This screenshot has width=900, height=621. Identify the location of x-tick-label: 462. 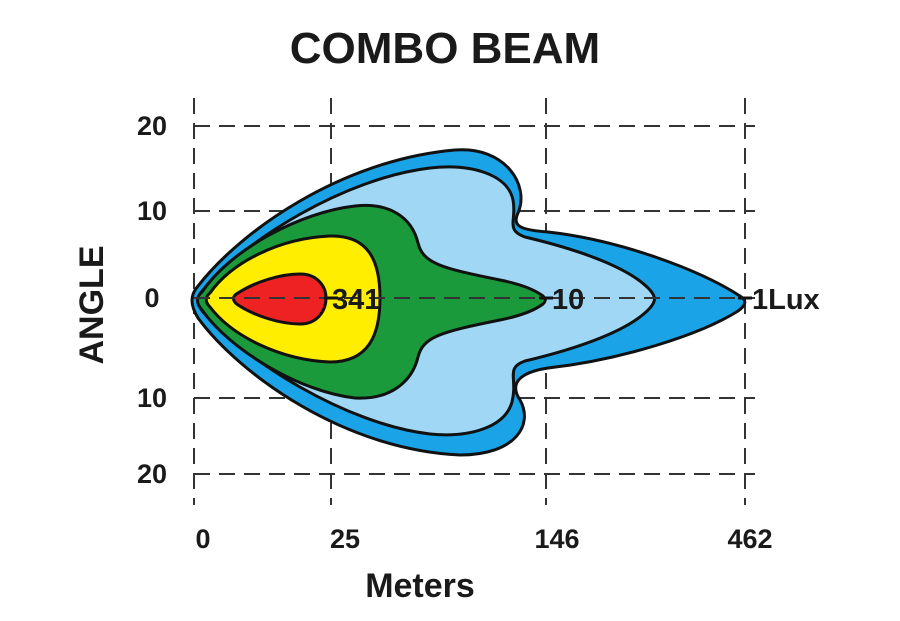
(749, 539).